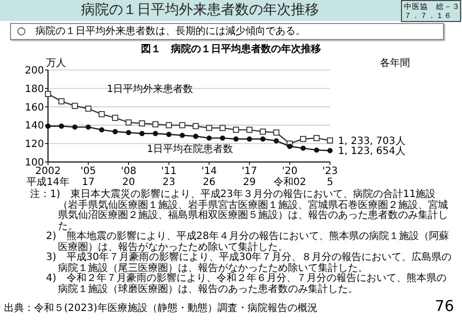 This screenshot has width=462, height=320. I want to click on text: 4) 令和２年７月豪雨の影響により、令和２年６月分、７月分の報告において、熊本県の病院１施設（球磨医療圏）は、報告のあった患者数のみ集計した。, so click(246, 284).